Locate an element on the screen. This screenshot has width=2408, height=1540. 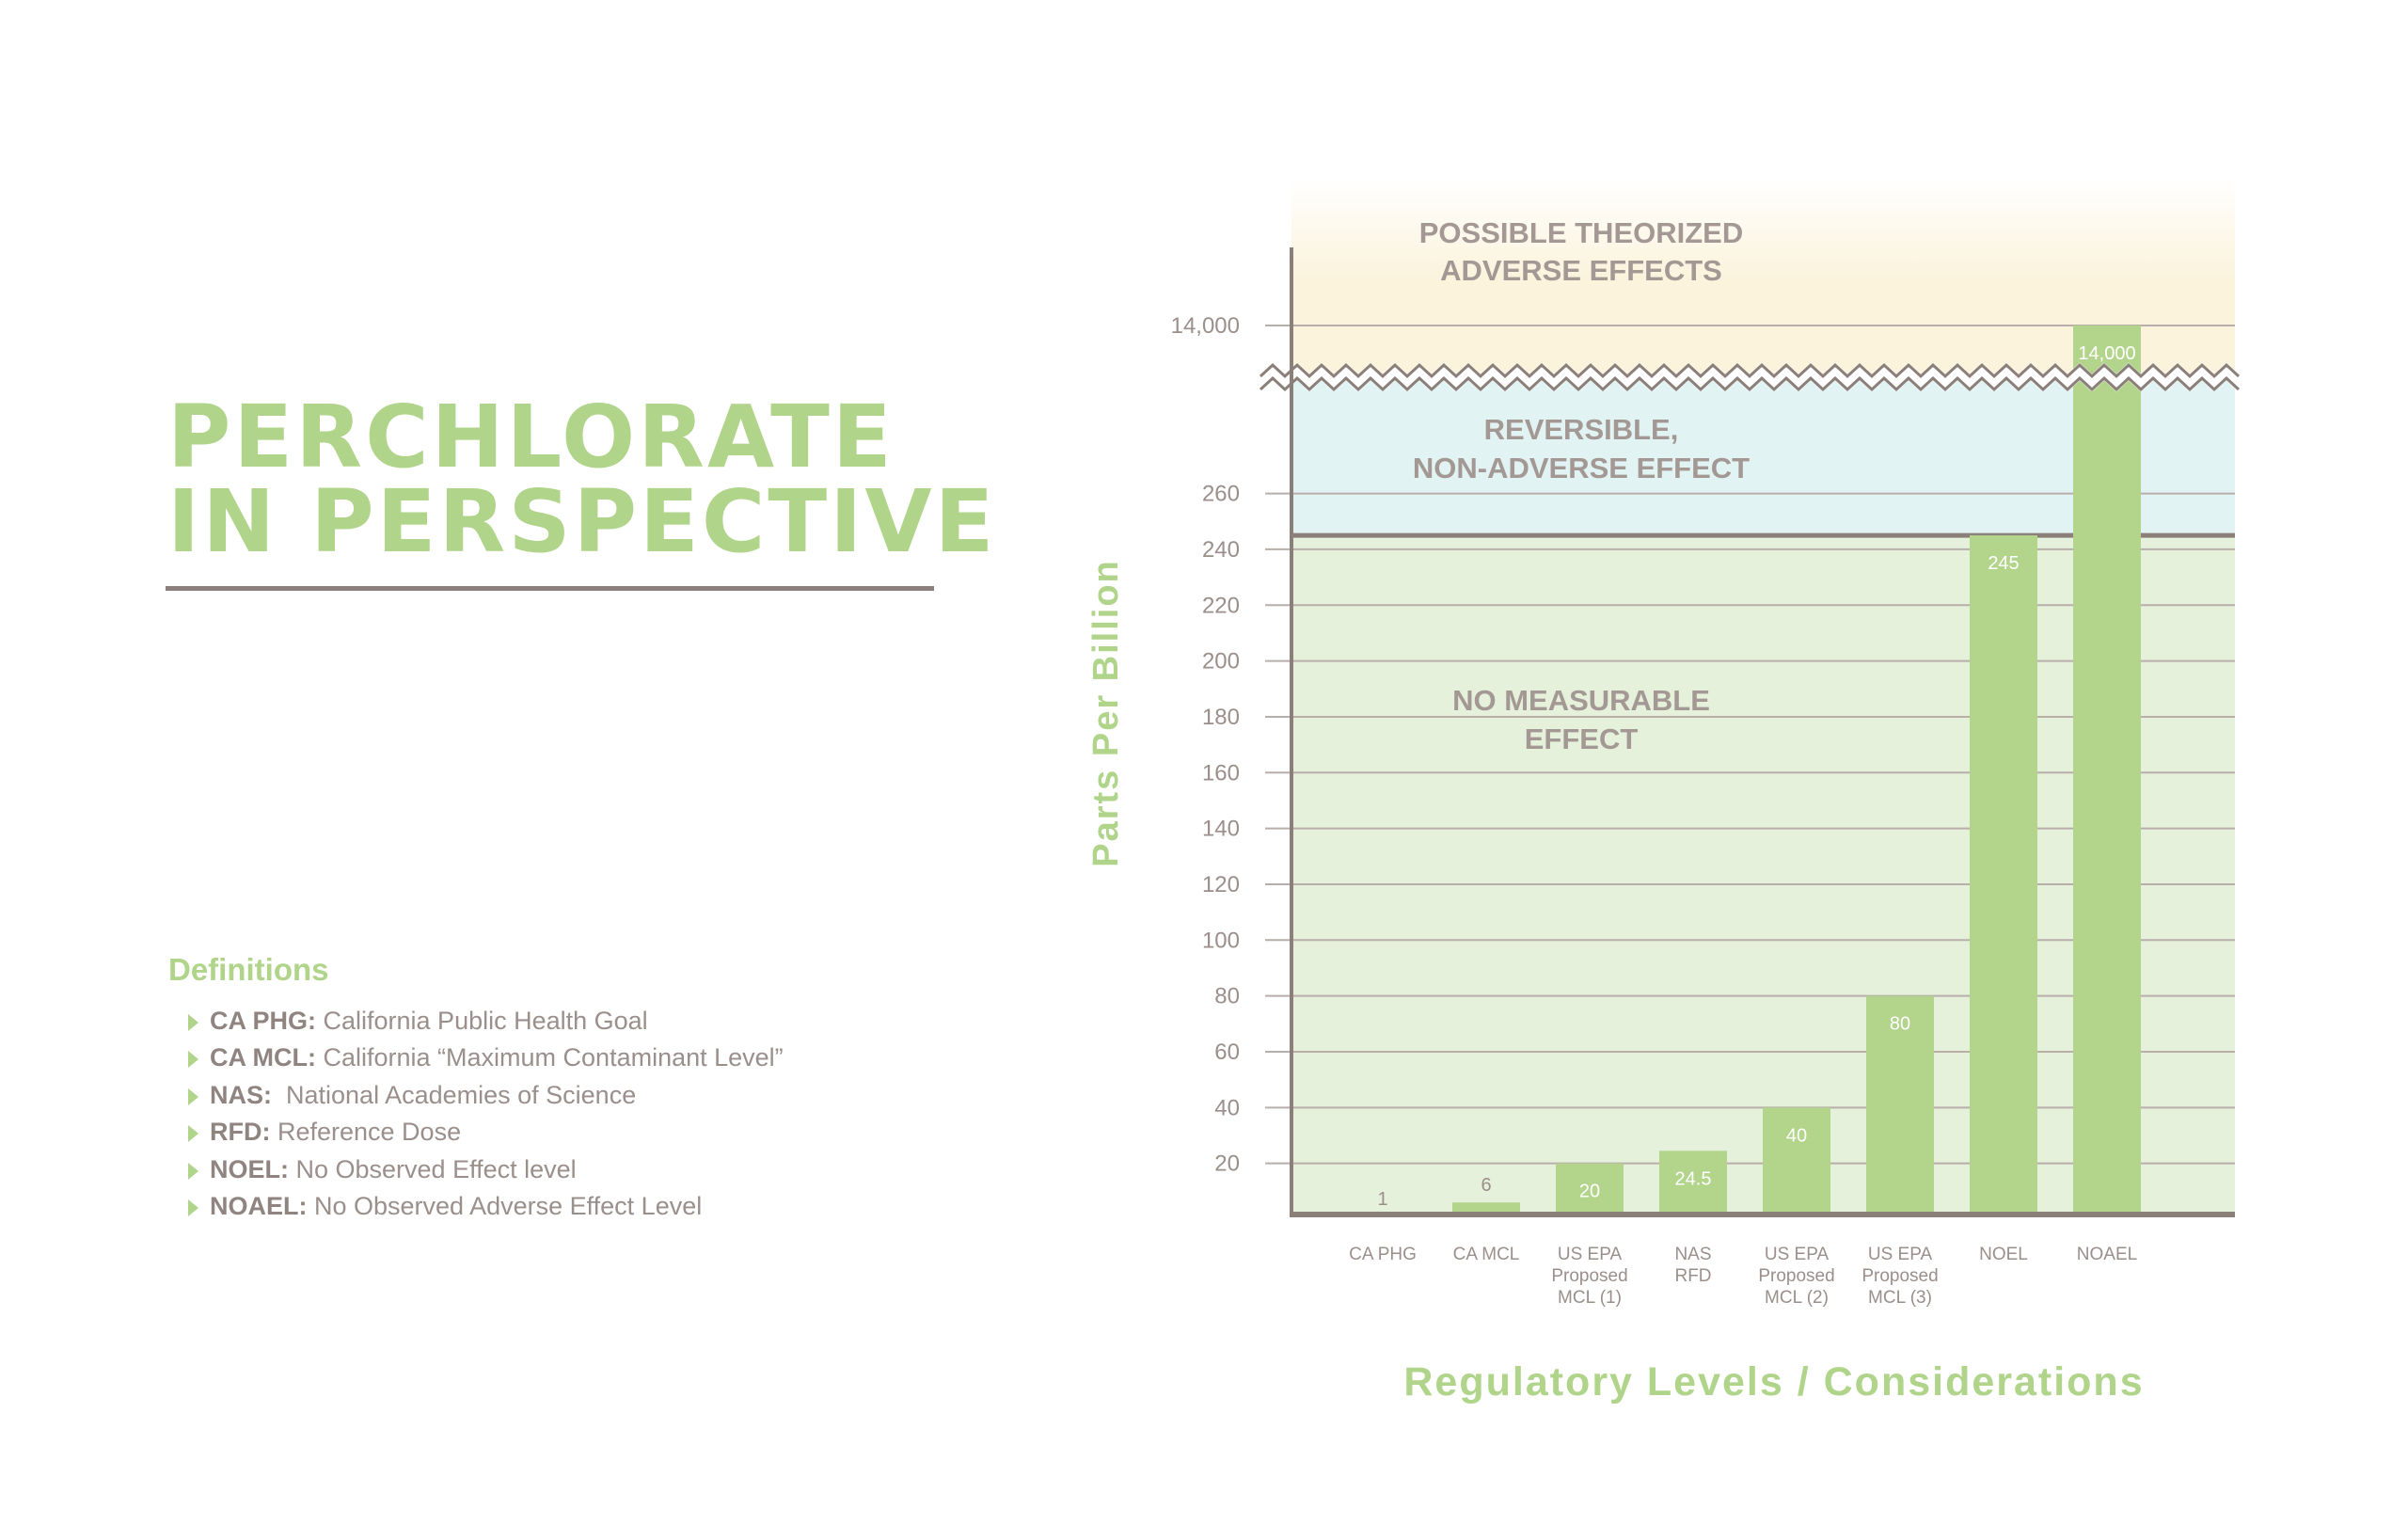
bar-value-label: 1 is located at coordinates (1382, 1199).